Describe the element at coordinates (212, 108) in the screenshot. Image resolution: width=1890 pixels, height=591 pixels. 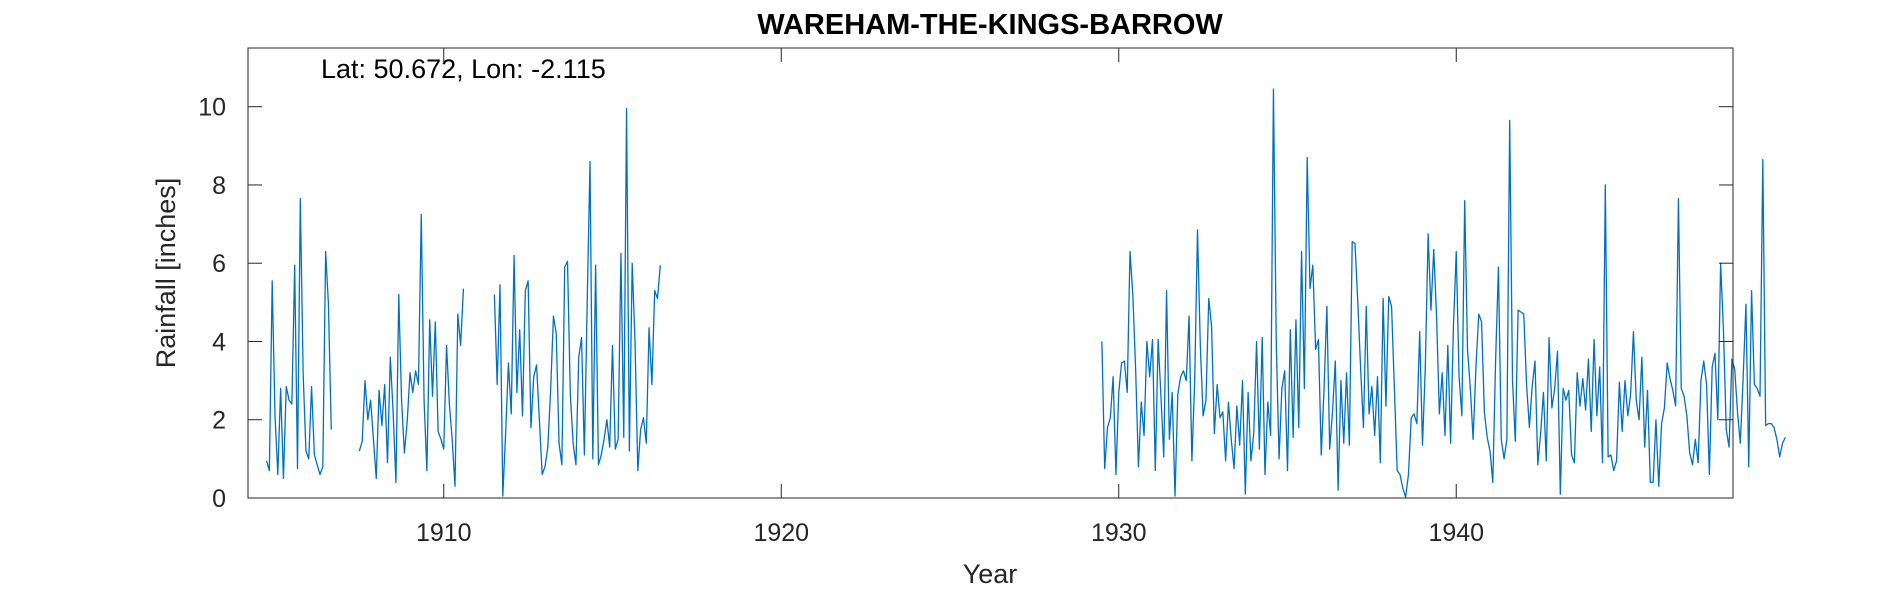
I see `y-tick-label: 10` at that location.